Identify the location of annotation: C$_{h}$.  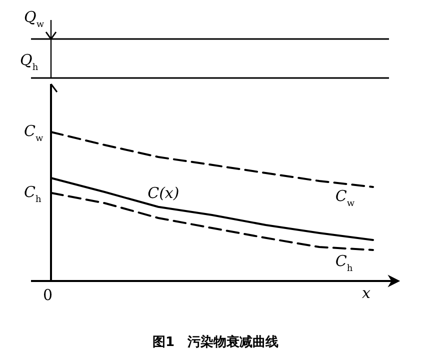
(33, 193).